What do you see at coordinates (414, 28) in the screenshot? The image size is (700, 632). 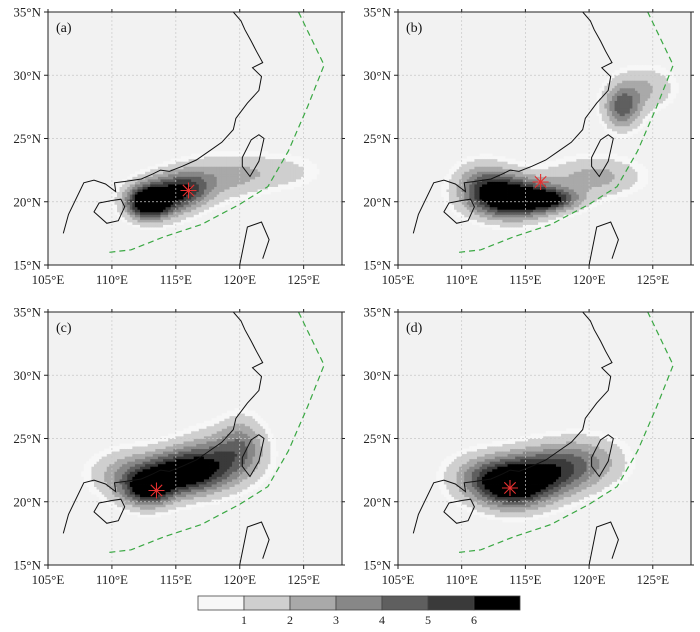 I see `panel-label: (b)` at bounding box center [414, 28].